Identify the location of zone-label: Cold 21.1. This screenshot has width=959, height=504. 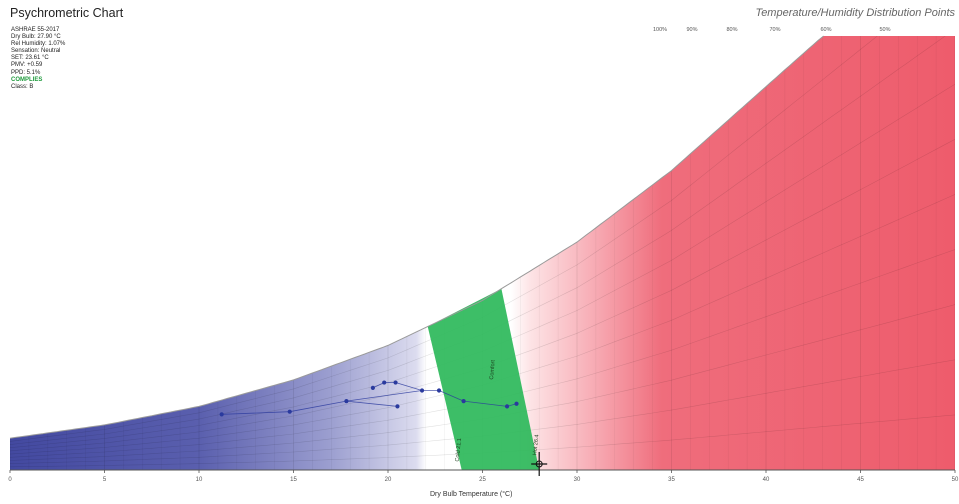
(459, 450).